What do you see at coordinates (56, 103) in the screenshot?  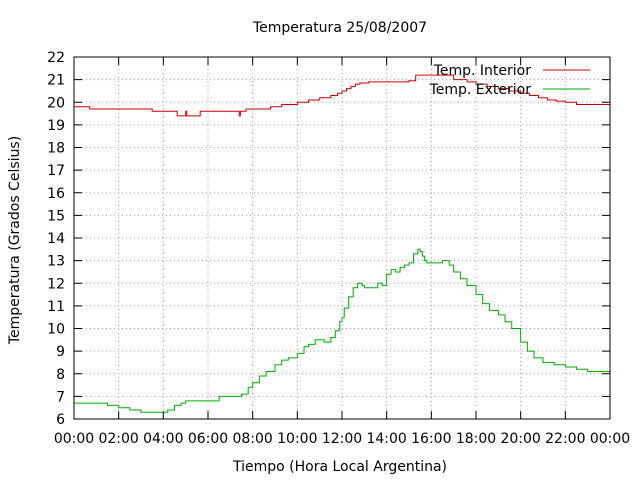 I see `y-tick-label: 20` at bounding box center [56, 103].